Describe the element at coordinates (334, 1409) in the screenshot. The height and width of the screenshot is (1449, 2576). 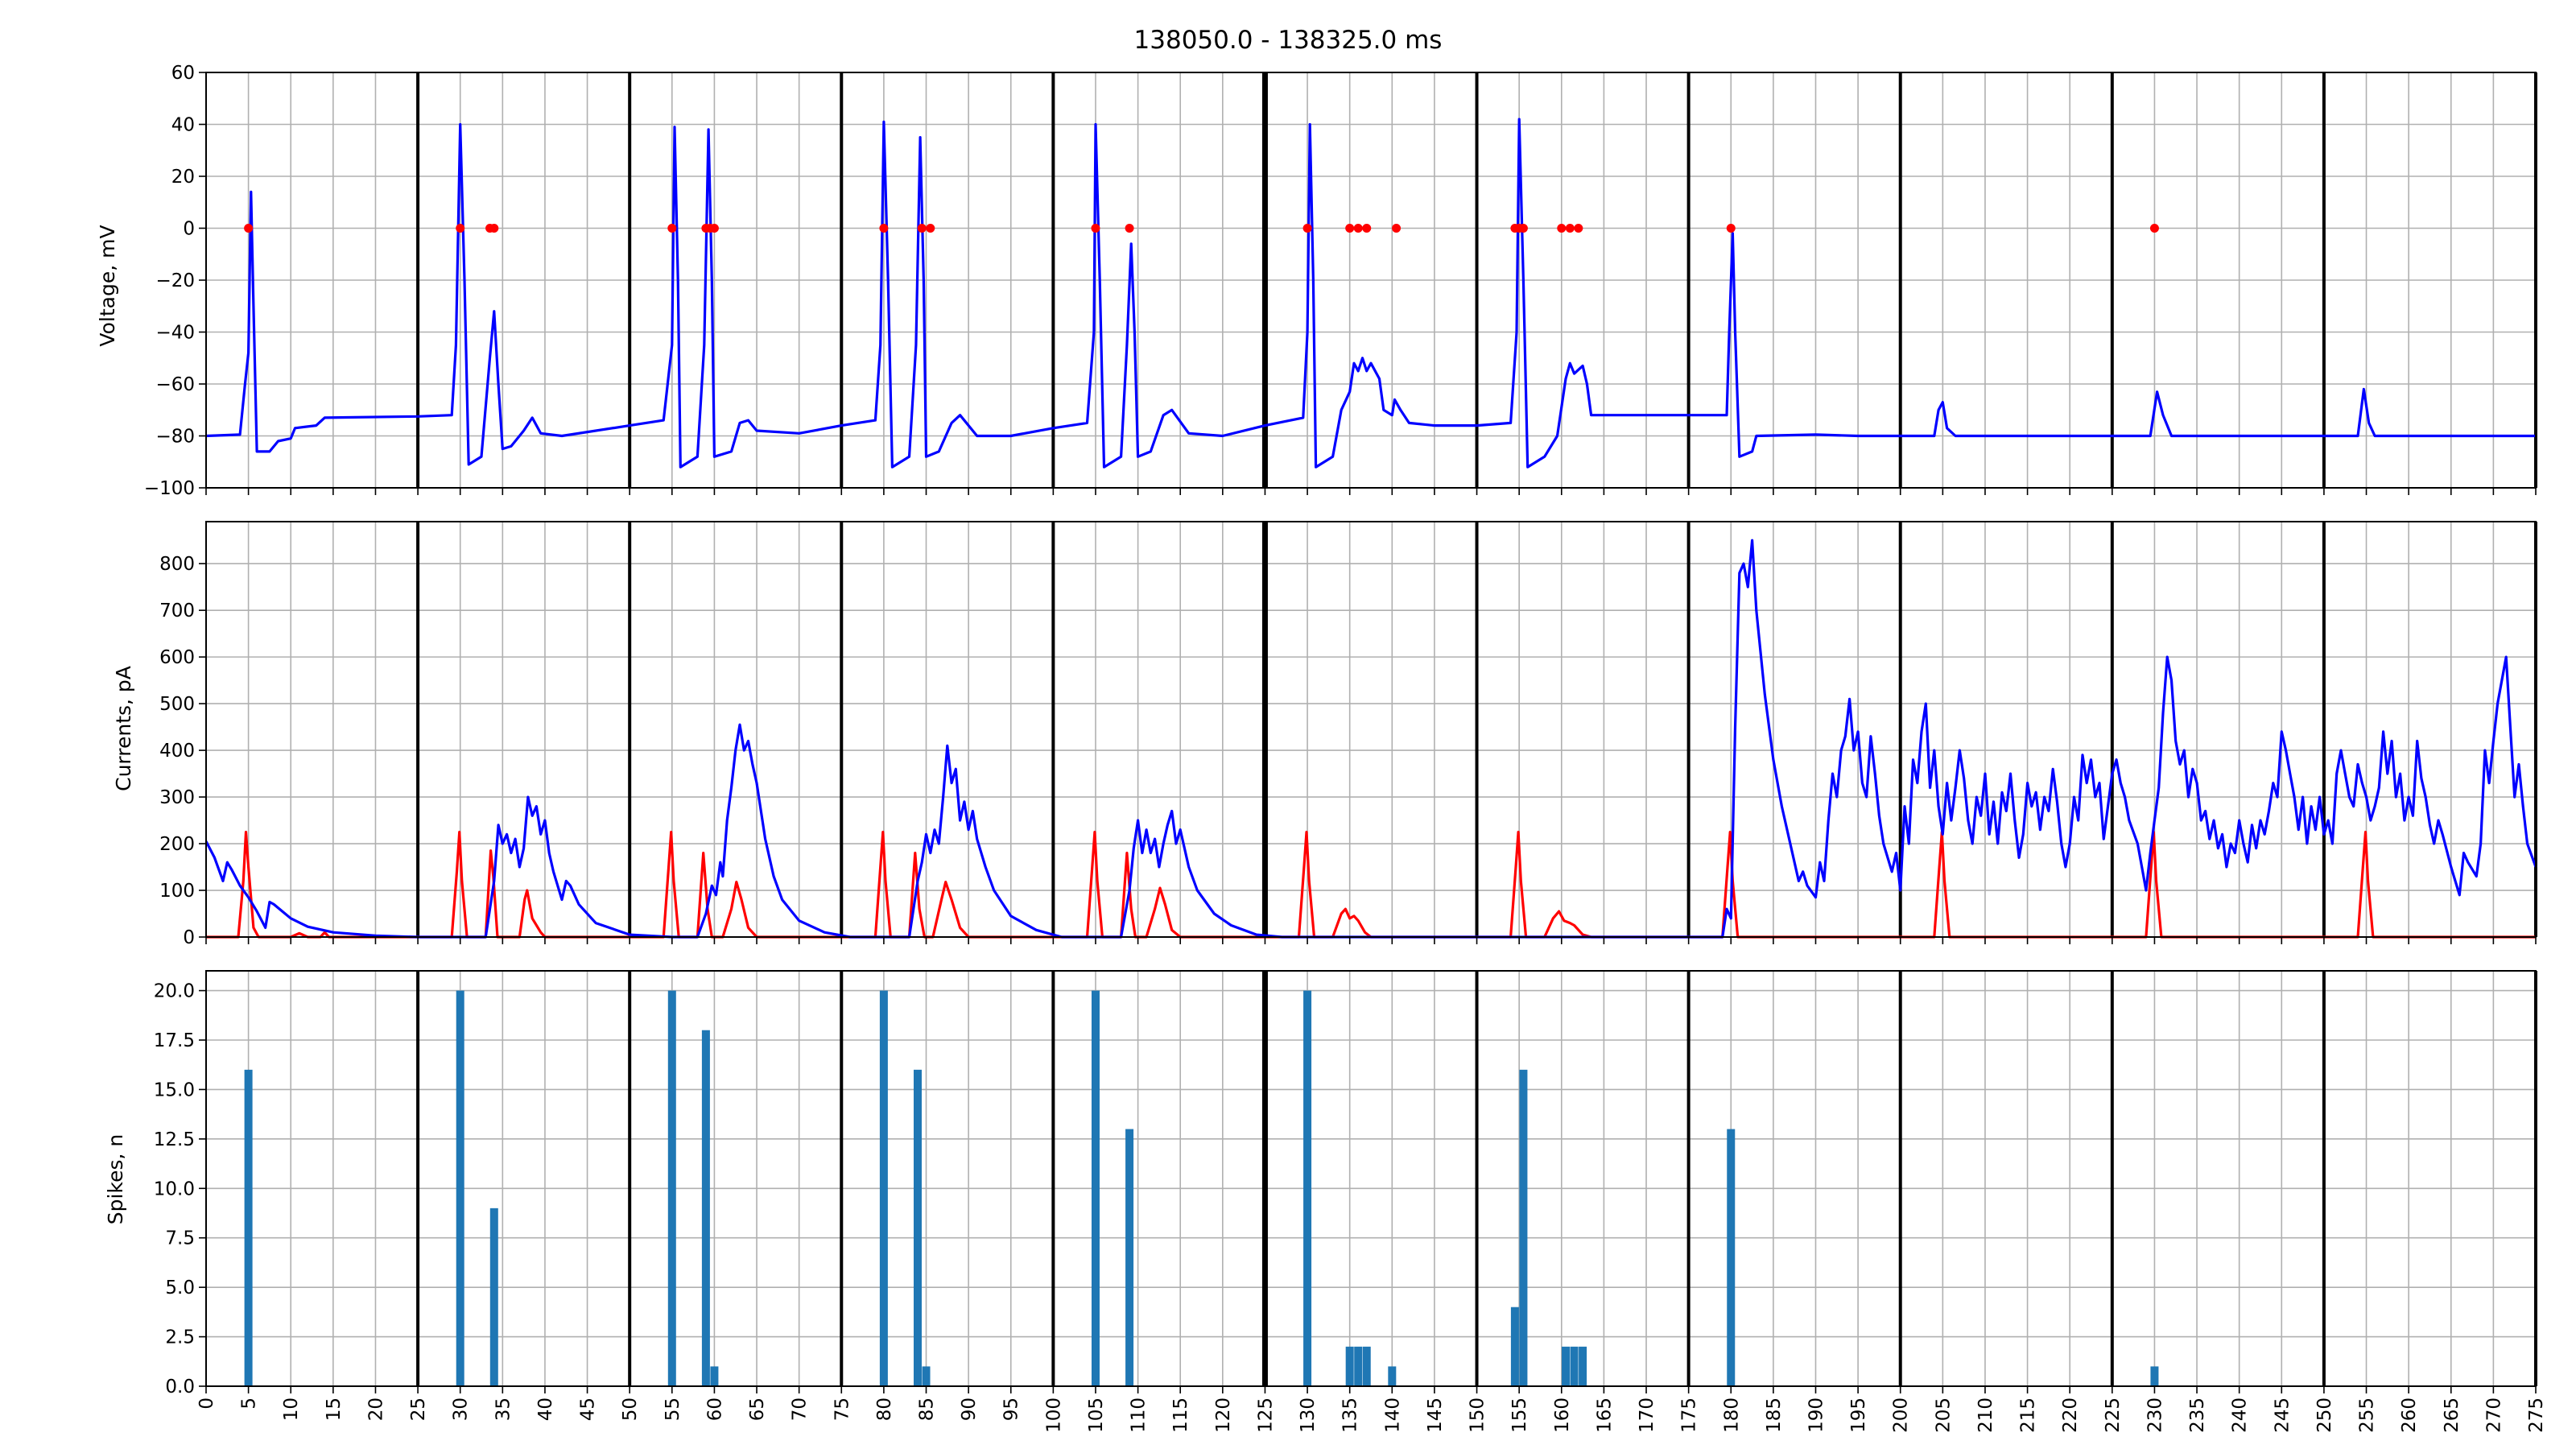
I see `x-tick-label: 15` at that location.